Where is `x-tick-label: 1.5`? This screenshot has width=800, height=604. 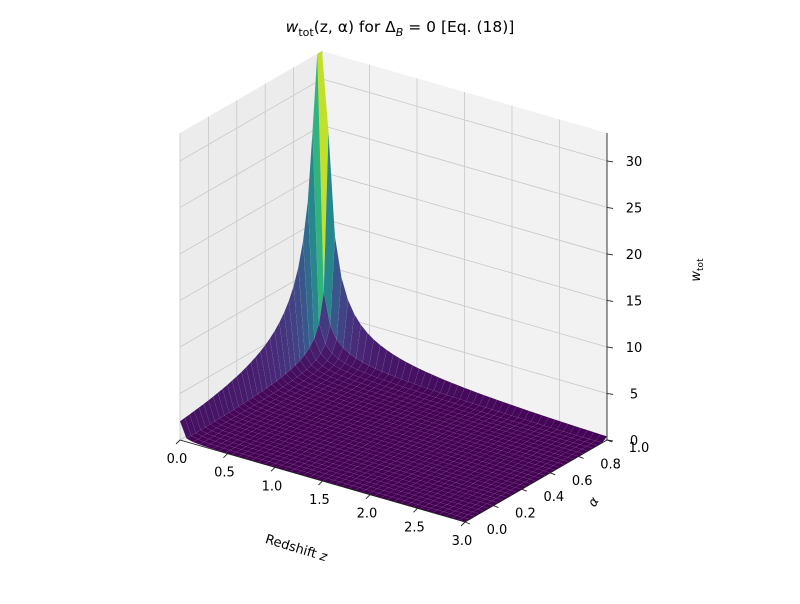 x-tick-label: 1.5 is located at coordinates (319, 500).